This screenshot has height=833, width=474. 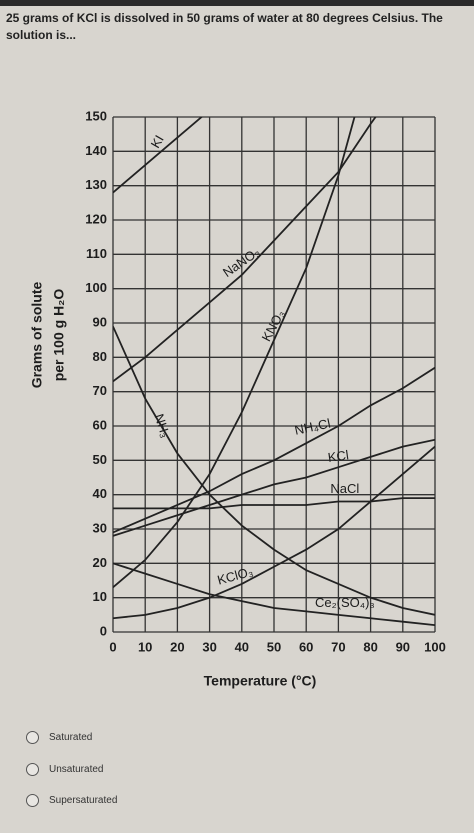 What do you see at coordinates (273, 325) in the screenshot?
I see `series-label: KNO₃` at bounding box center [273, 325].